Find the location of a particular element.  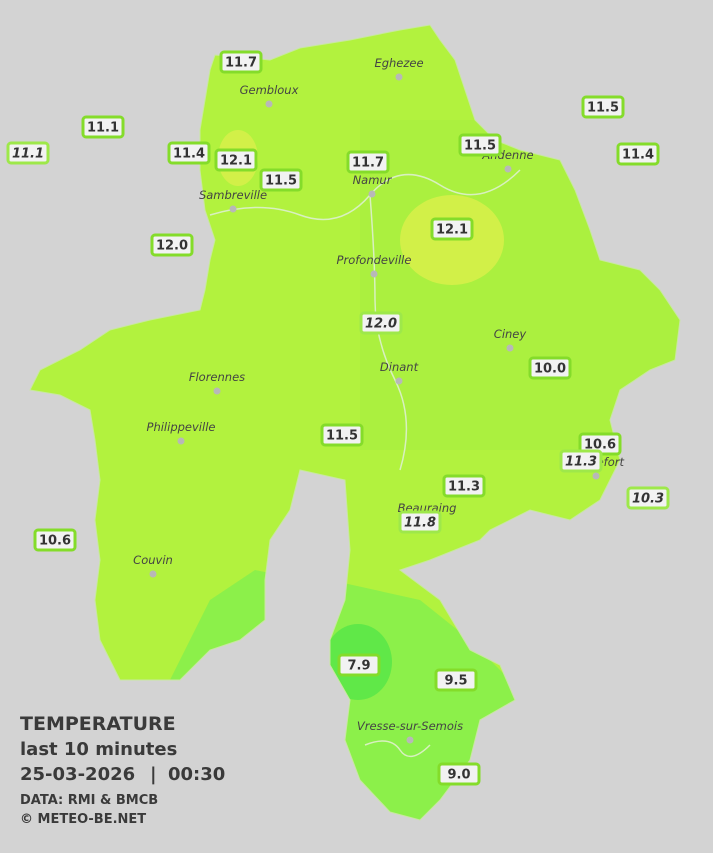

caption-subtitle: last 10 minutes is located at coordinates (98, 749).